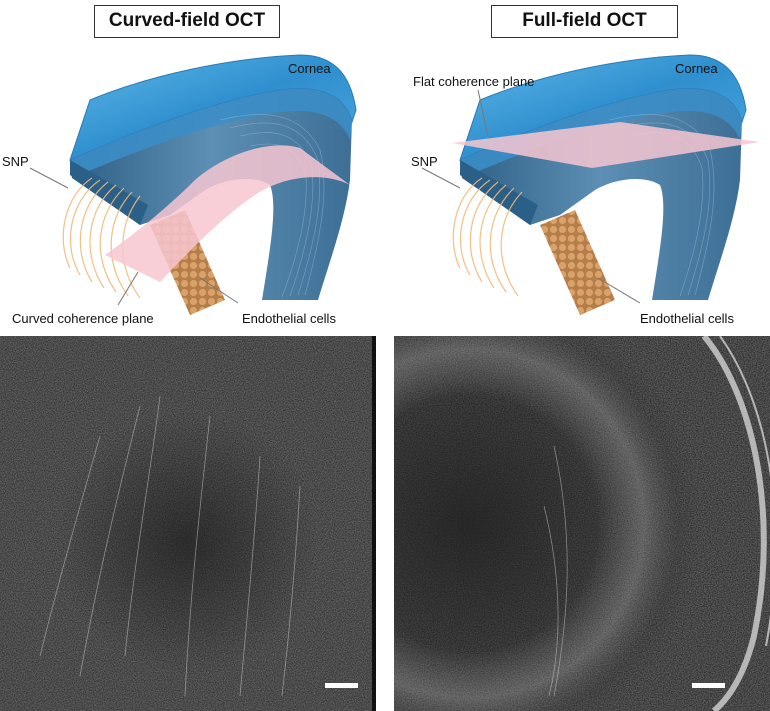 This screenshot has height=711, width=770. Describe the element at coordinates (577, 262) in the screenshot. I see `right-endothelial-layer` at that location.